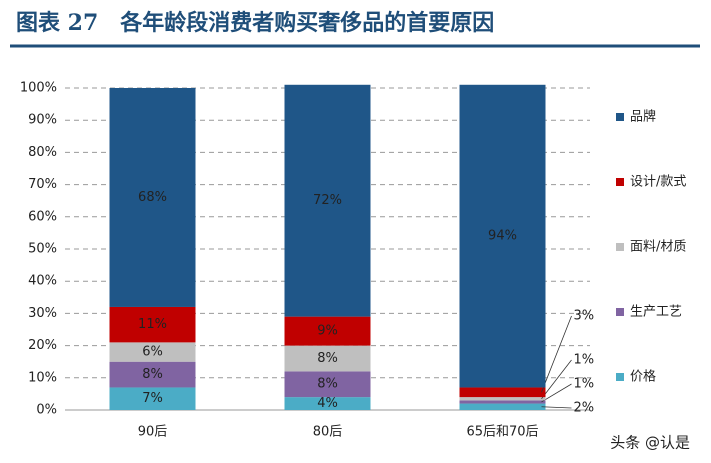 The image size is (711, 463). I want to click on y-tick-label: 70%, so click(42, 184).